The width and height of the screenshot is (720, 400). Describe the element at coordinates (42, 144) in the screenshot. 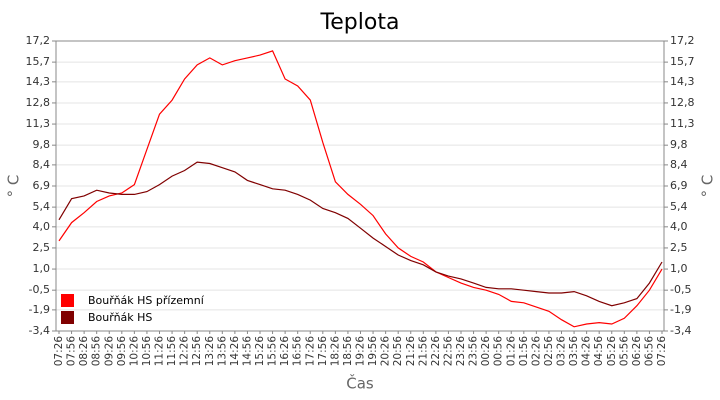

I see `y-tick-label: 9,8` at that location.